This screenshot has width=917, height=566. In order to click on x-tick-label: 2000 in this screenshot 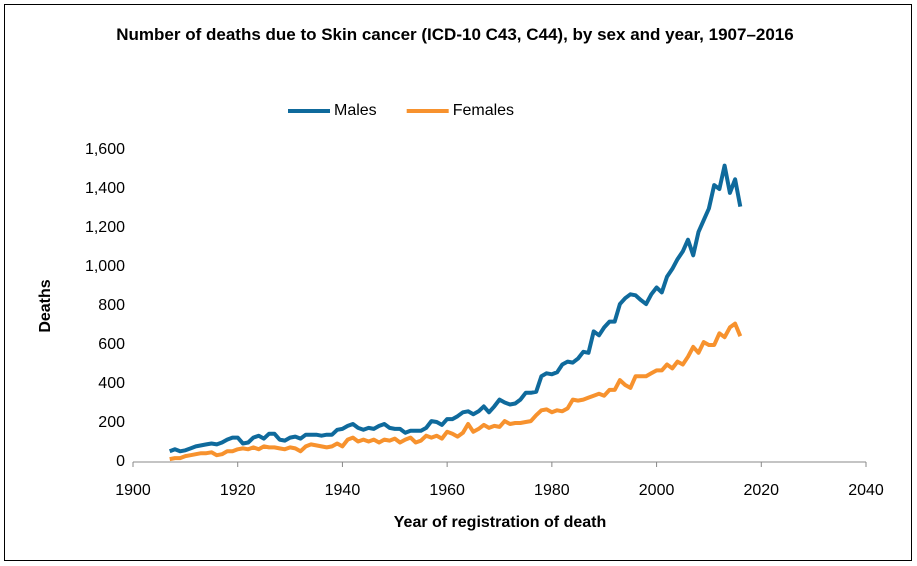, I will do `click(657, 490)`.